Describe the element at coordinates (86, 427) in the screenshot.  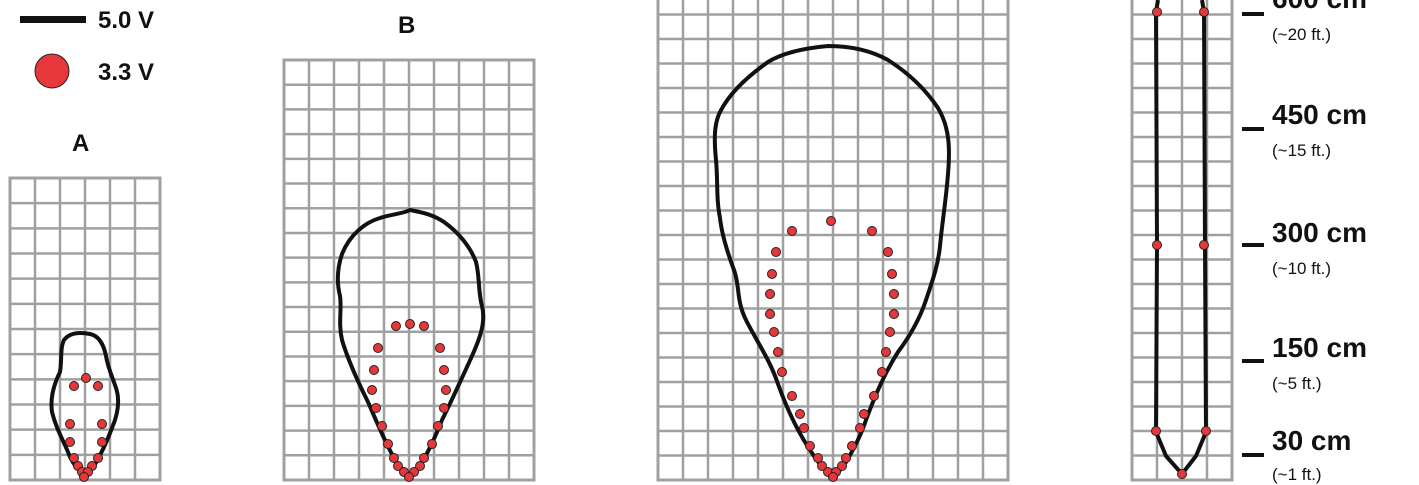
I see `panel-a-3v3-dots` at that location.